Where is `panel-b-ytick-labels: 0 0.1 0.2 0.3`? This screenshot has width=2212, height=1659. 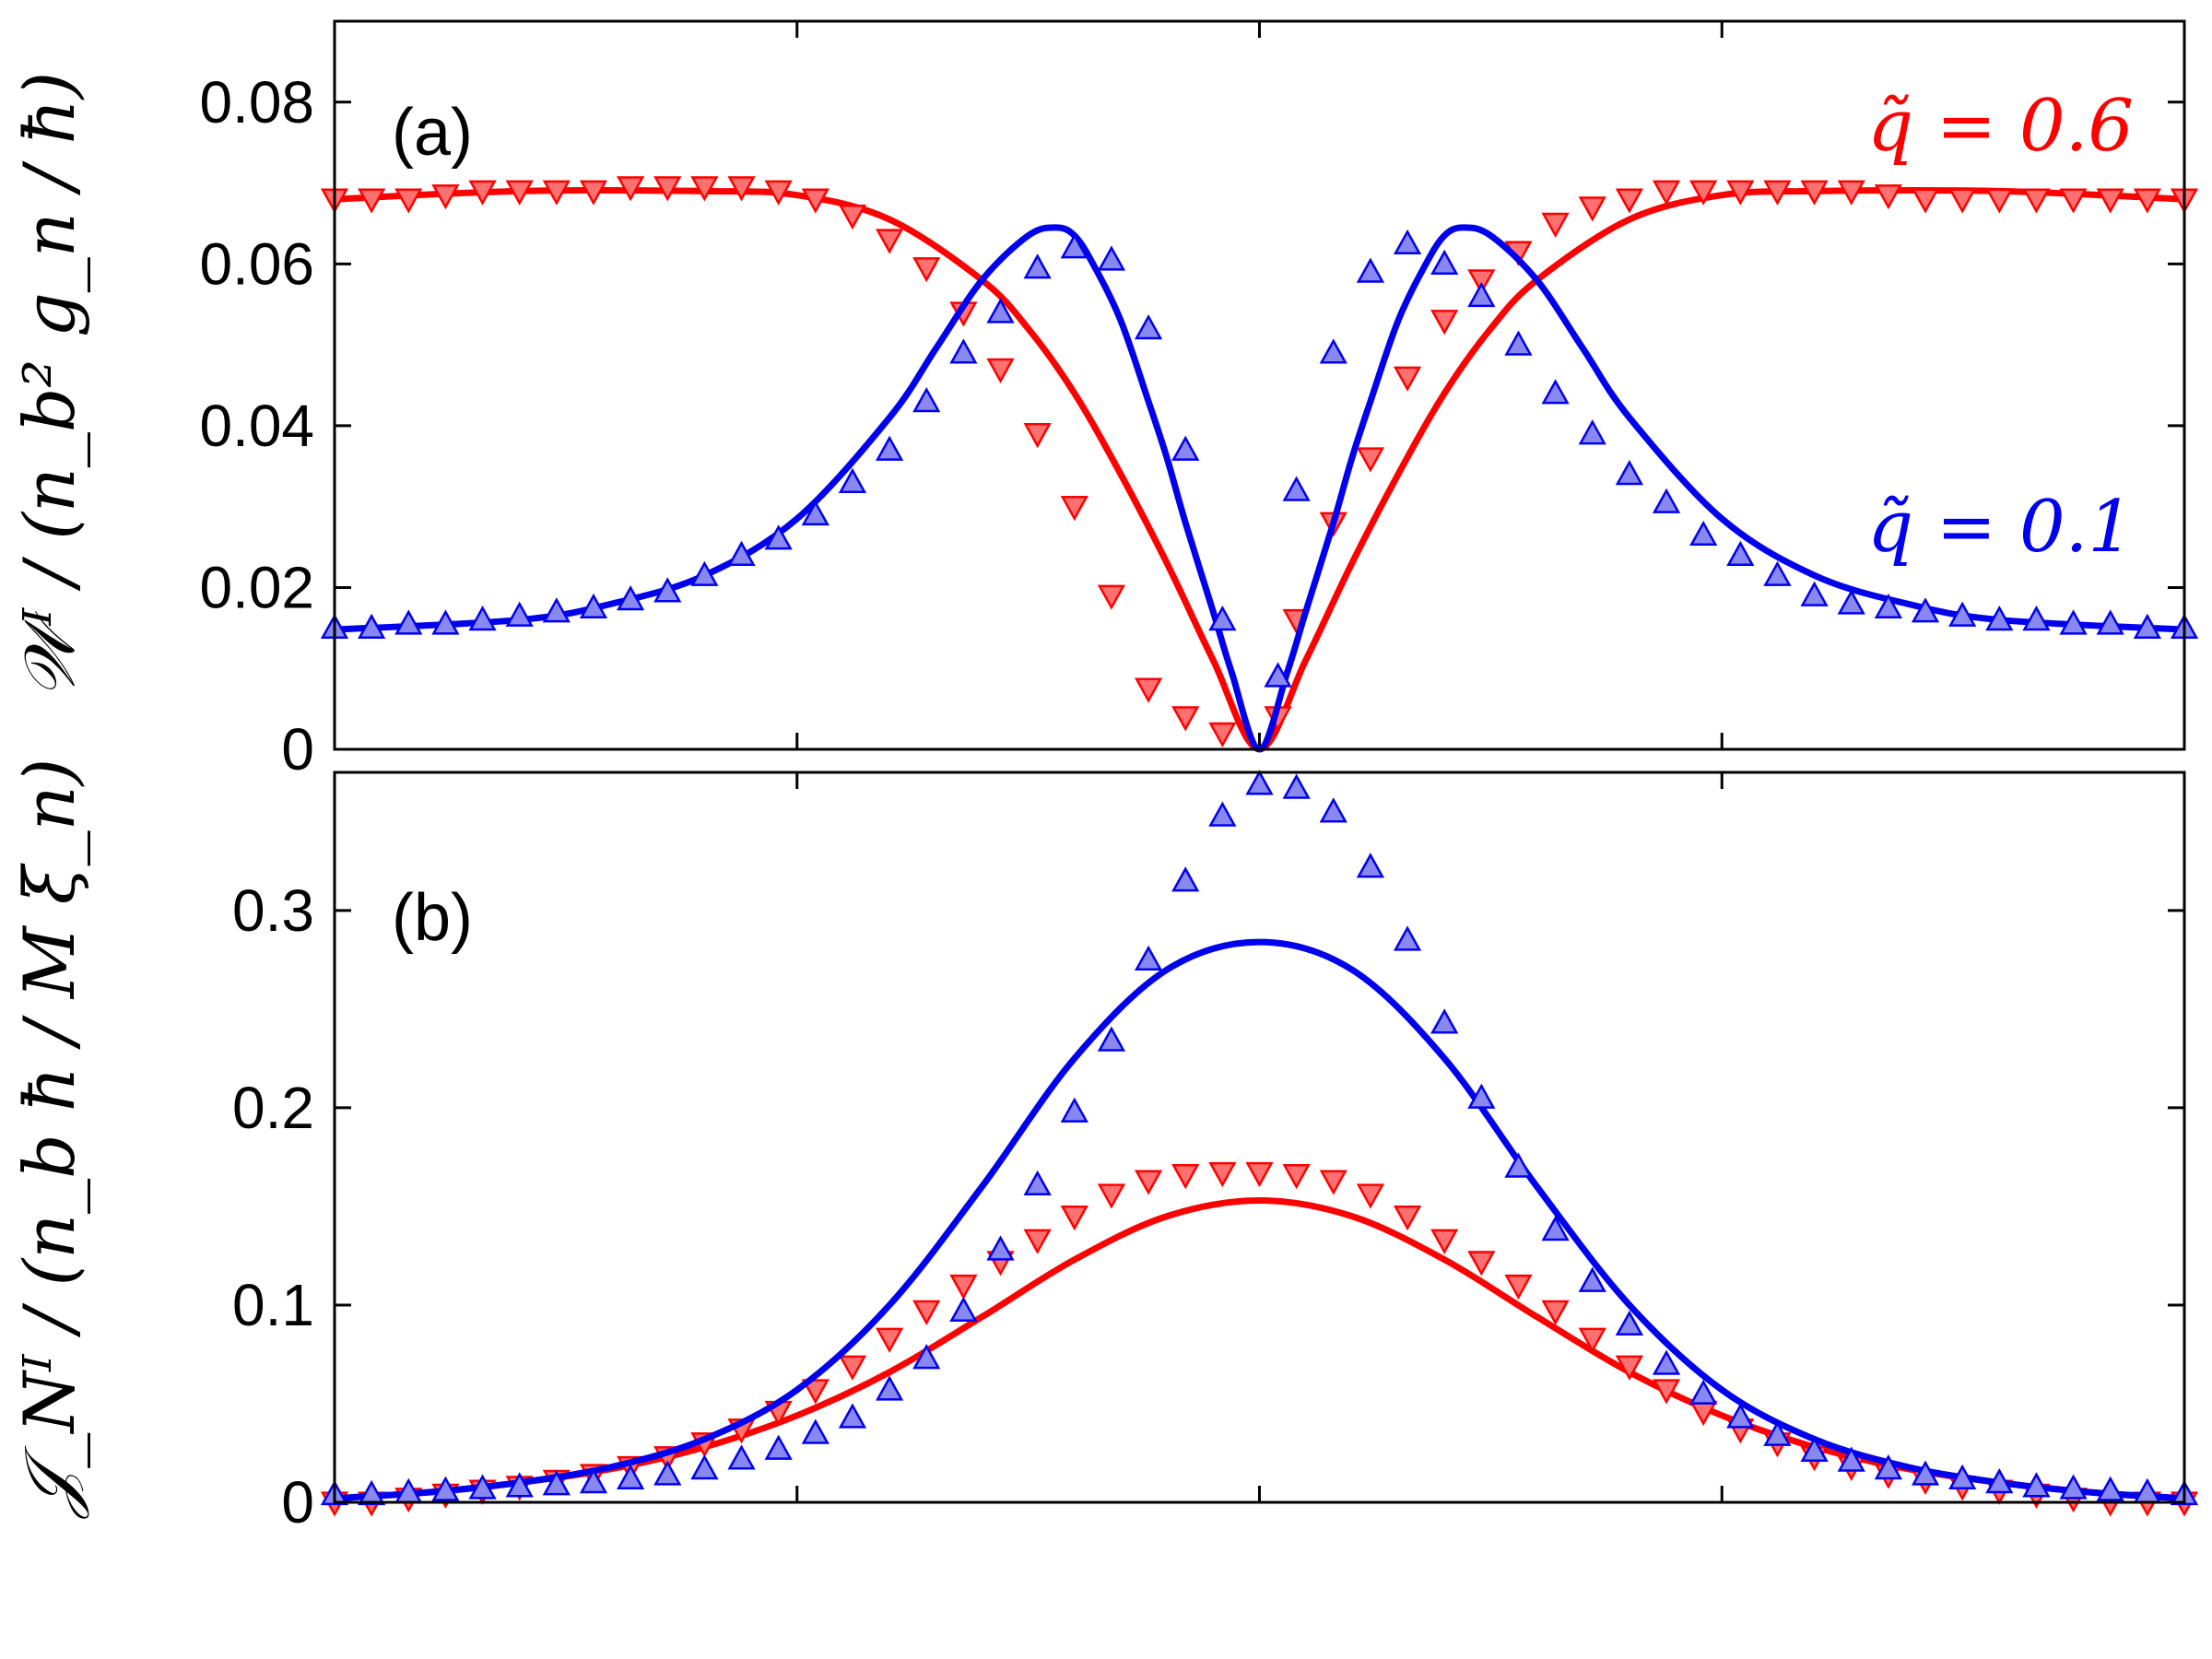
panel-b-ytick-labels: 0 0.1 0.2 0.3 is located at coordinates (273, 1206).